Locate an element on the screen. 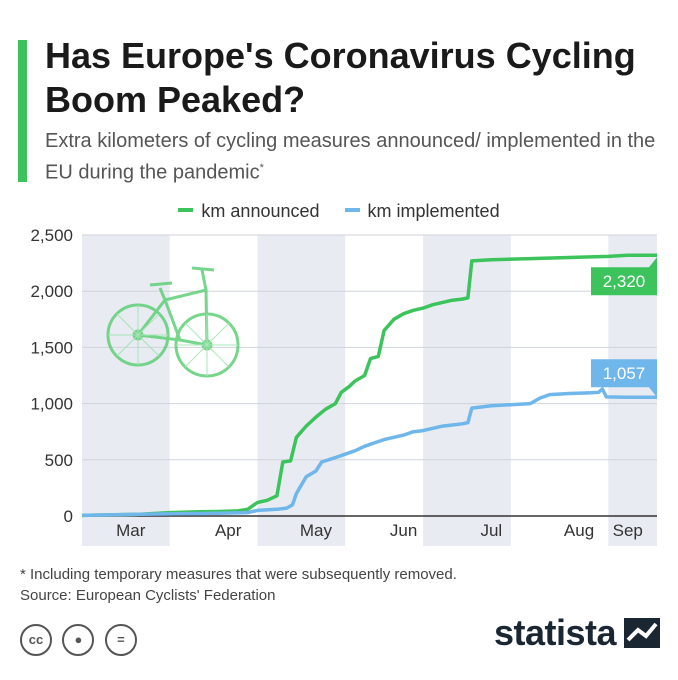  y-tick-label: 1,000 is located at coordinates (51, 404).